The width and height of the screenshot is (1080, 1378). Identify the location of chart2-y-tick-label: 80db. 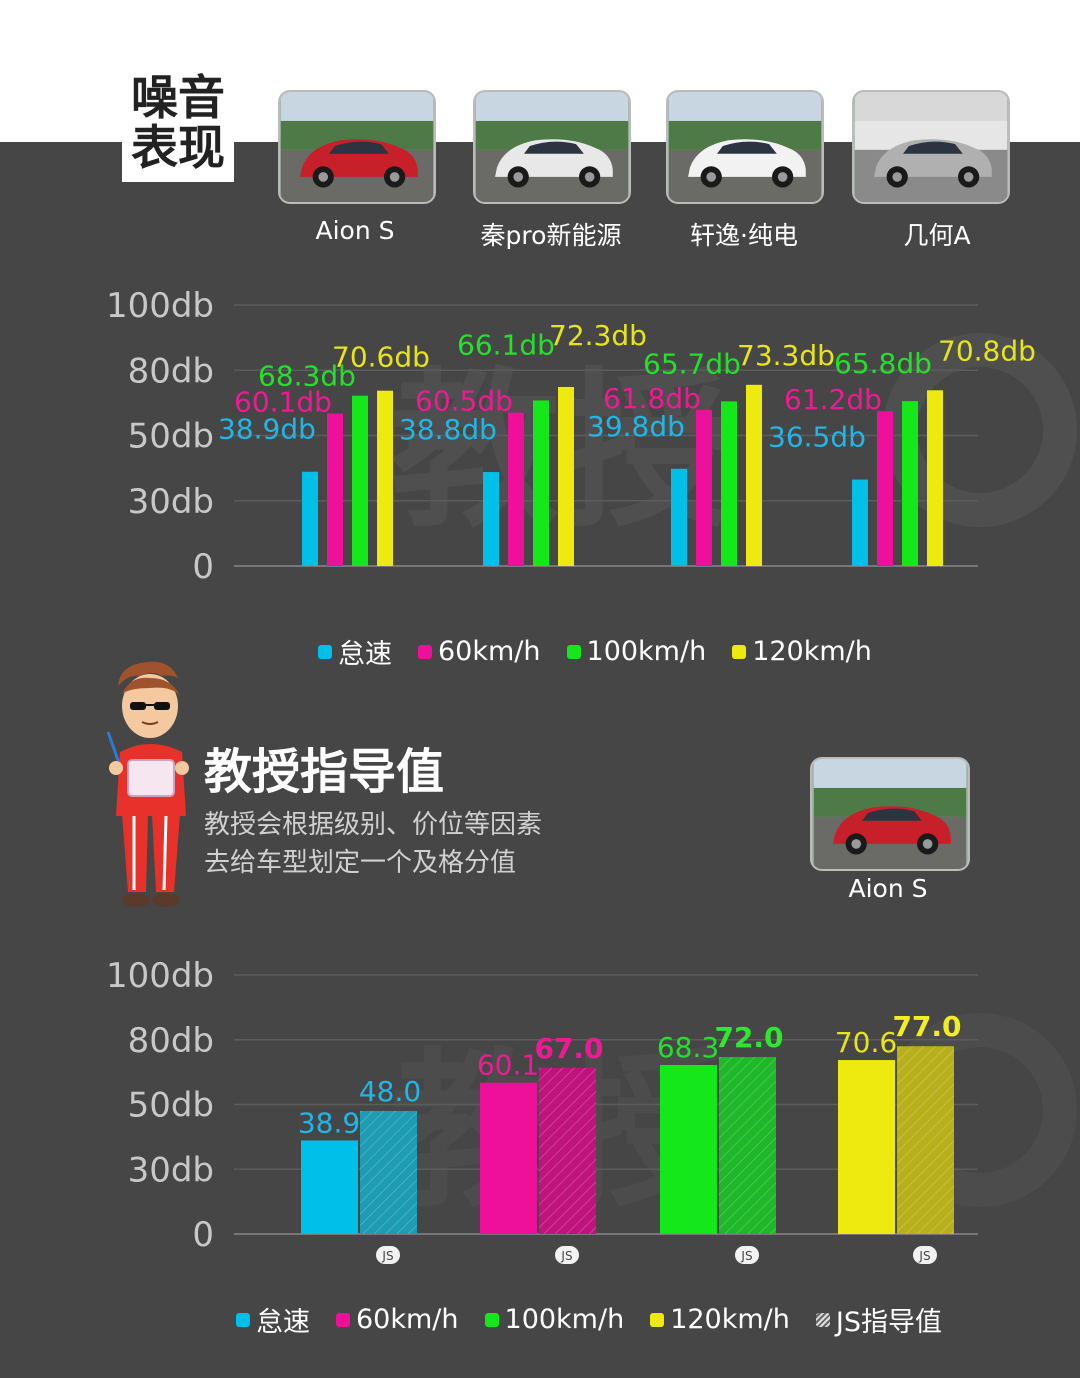
(171, 1041).